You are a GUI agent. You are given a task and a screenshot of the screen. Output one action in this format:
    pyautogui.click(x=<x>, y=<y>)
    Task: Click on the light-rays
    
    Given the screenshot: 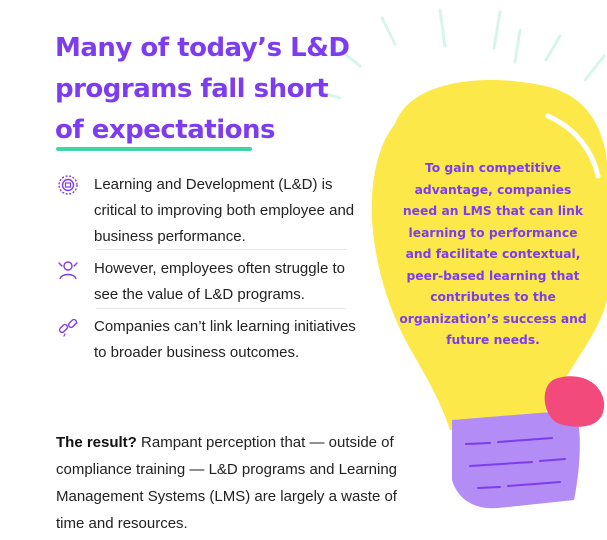 What is the action you would take?
    pyautogui.click(x=462, y=54)
    